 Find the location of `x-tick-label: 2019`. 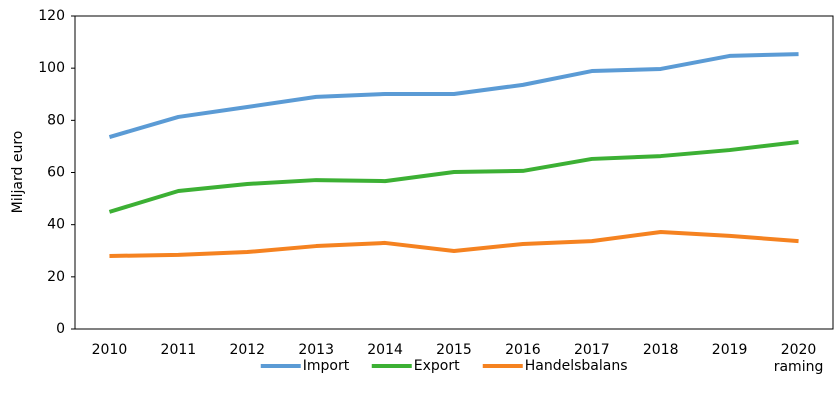

x-tick-label: 2019 is located at coordinates (729, 350).